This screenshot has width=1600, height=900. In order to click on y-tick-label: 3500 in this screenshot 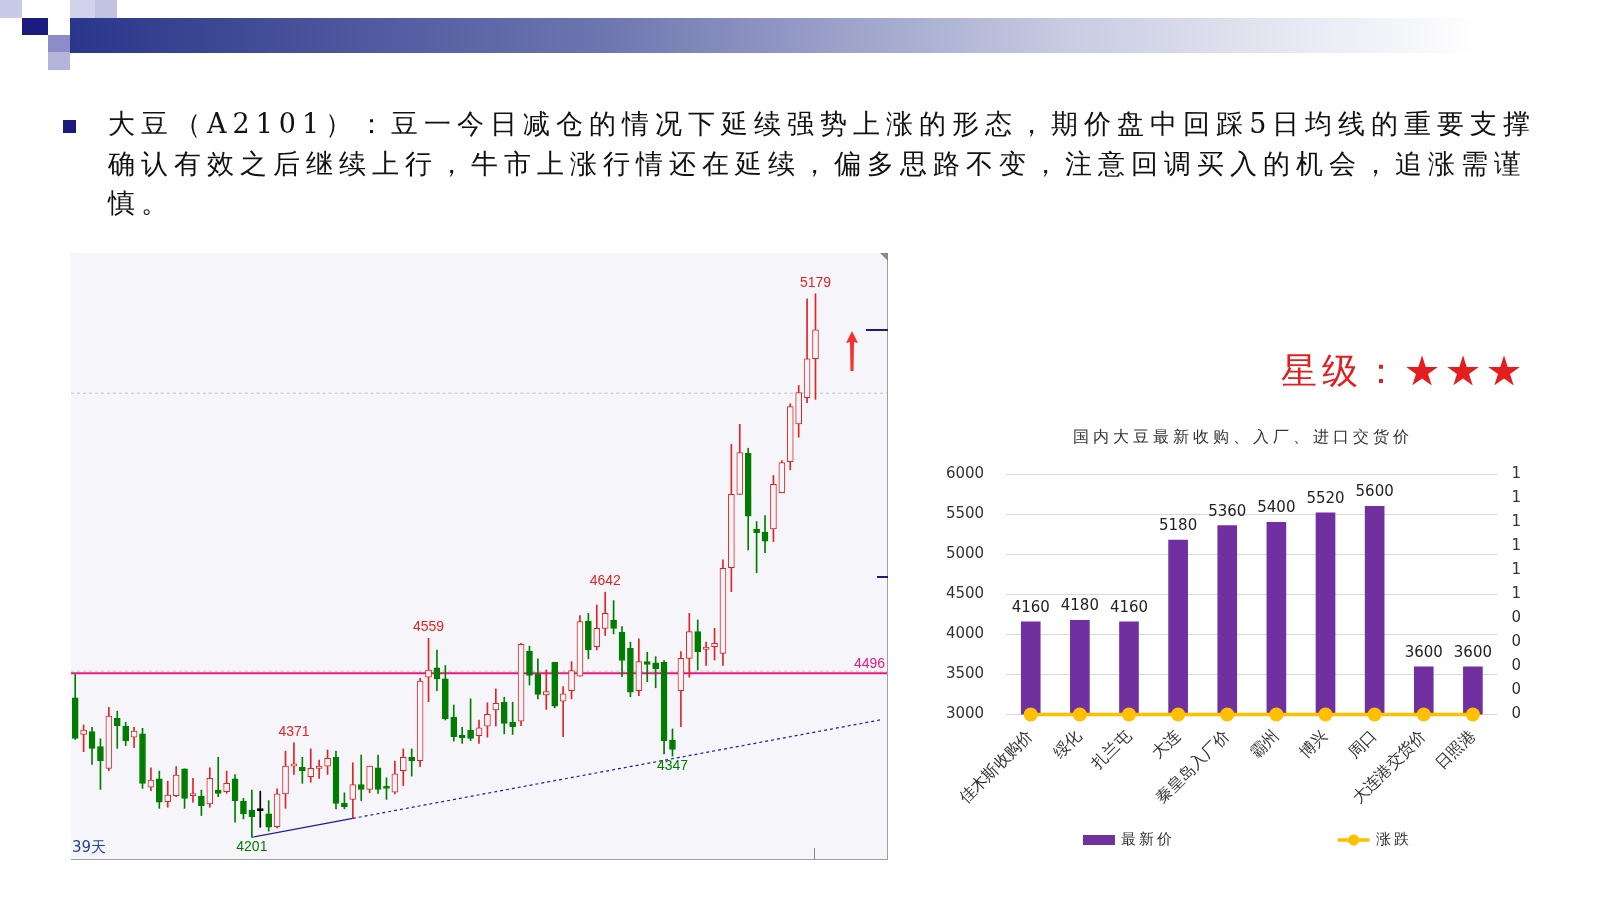, I will do `click(965, 673)`.